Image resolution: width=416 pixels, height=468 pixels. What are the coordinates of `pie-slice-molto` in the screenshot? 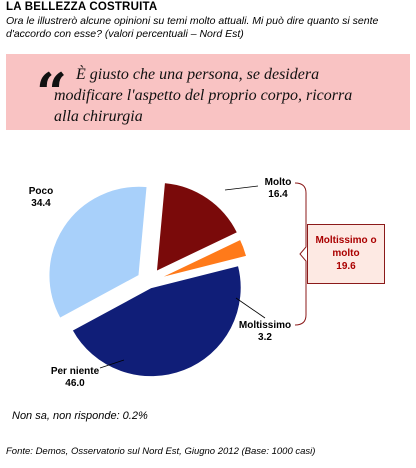 It's located at (197, 227).